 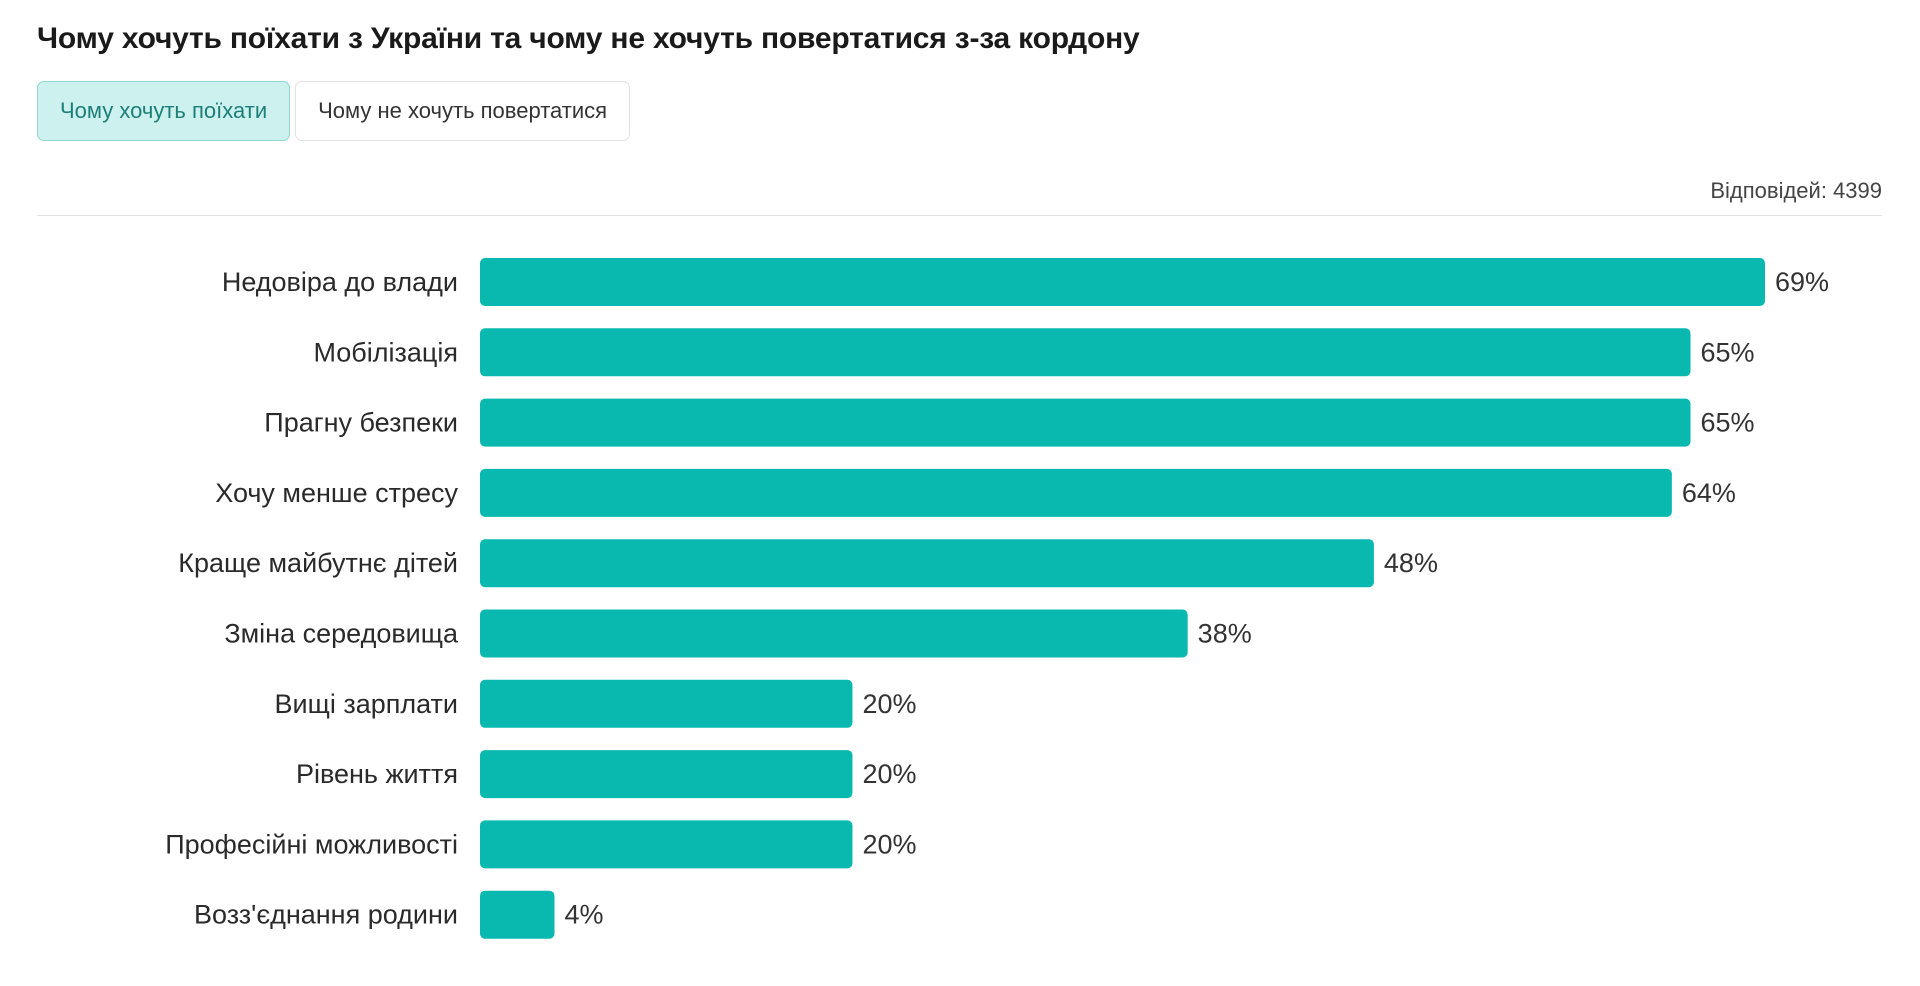 What do you see at coordinates (164, 111) in the screenshot?
I see `tab-why-leave: Чому хочуть поїхати` at bounding box center [164, 111].